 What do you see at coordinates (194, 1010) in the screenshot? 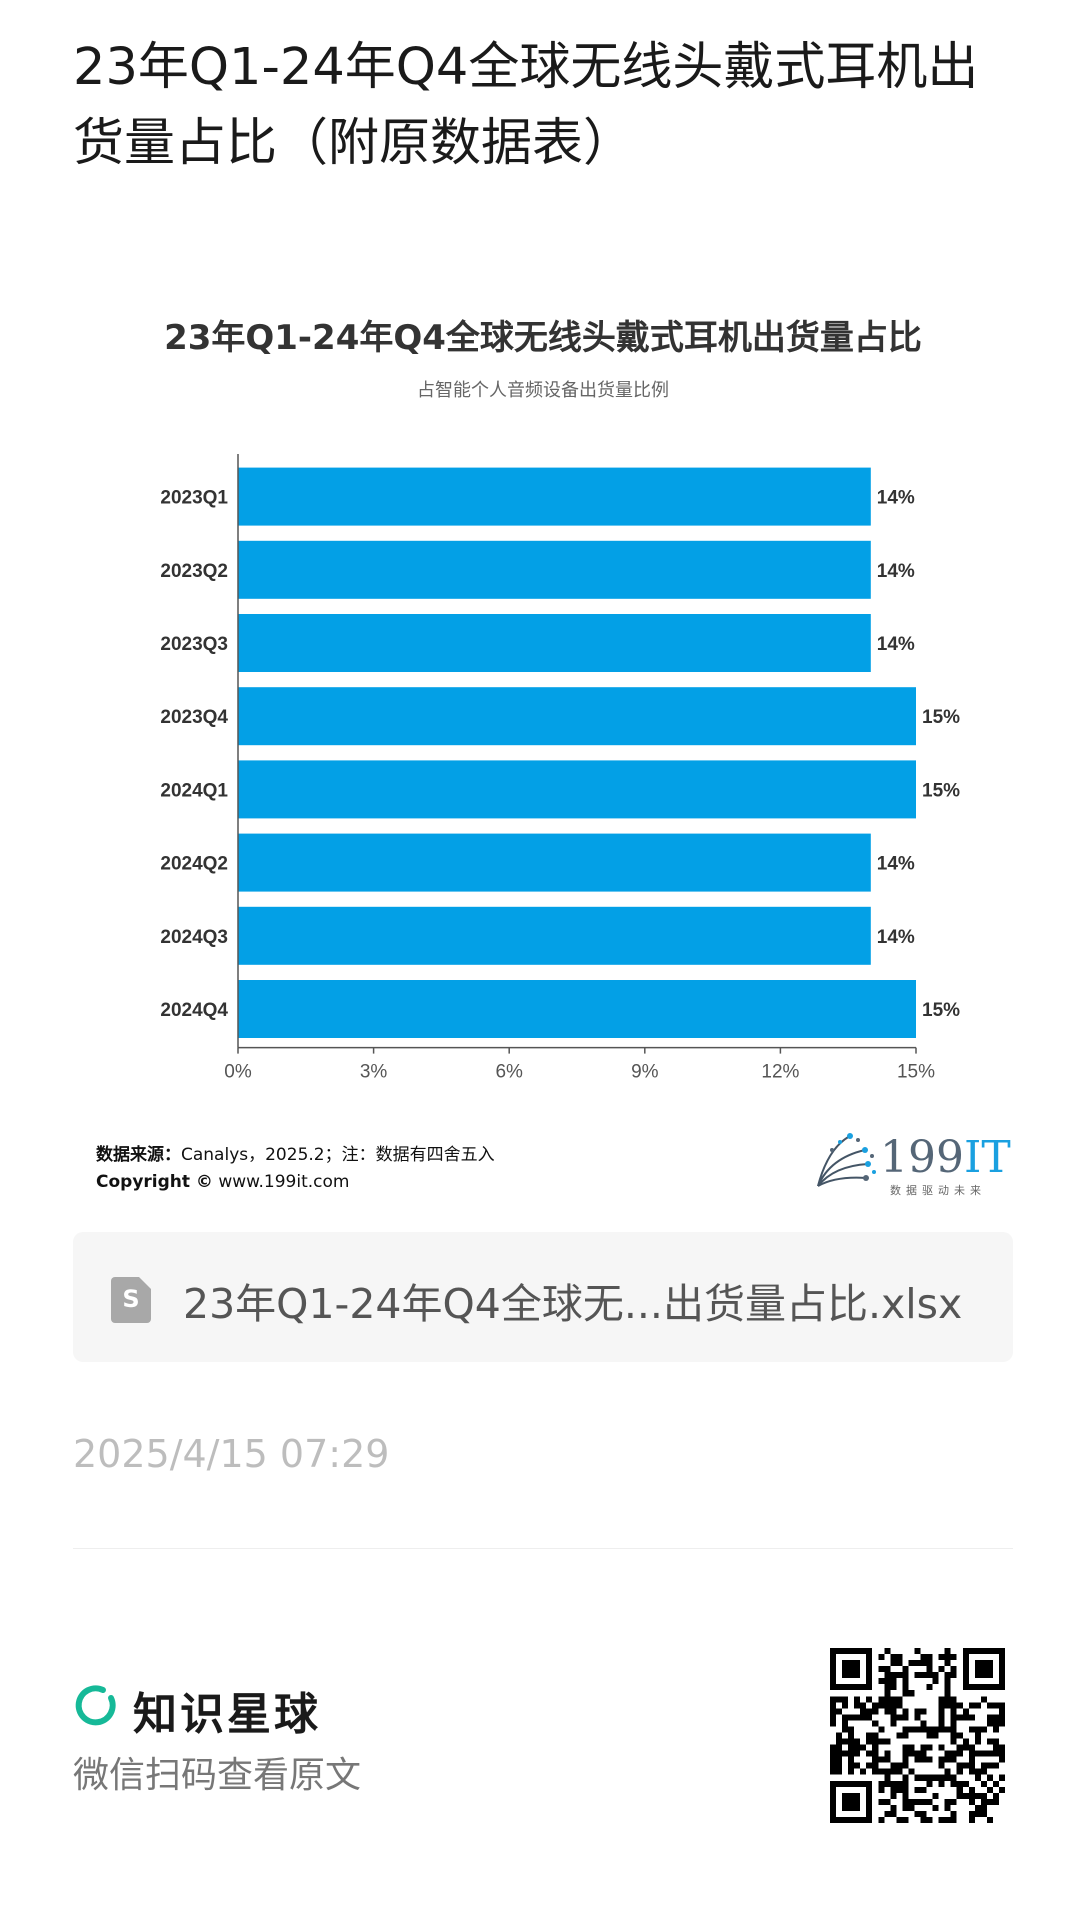
I see `category-label: 2024Q4` at bounding box center [194, 1010].